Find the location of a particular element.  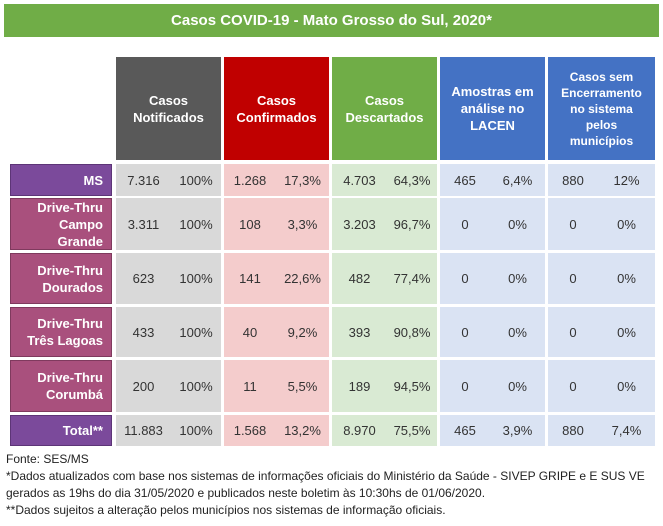

row-label: Drive-Thru Dourados is located at coordinates (61, 278).